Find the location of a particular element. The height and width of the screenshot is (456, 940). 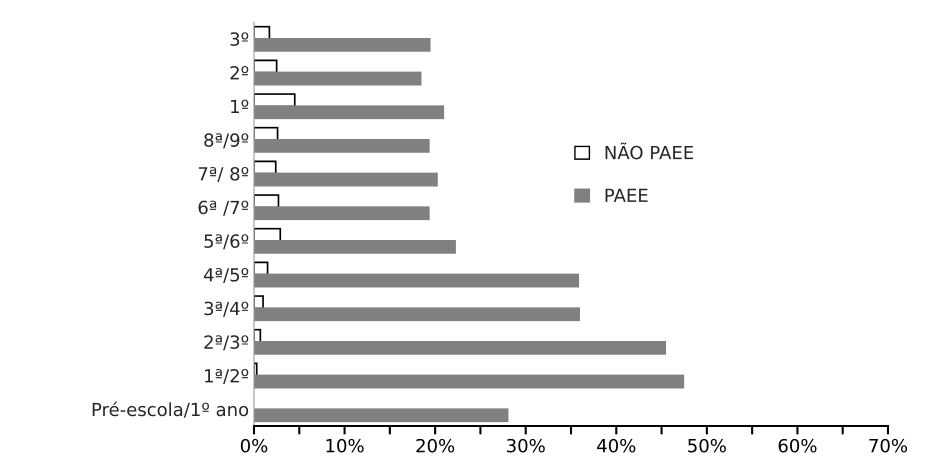

x-tick-label: 60% is located at coordinates (797, 445).